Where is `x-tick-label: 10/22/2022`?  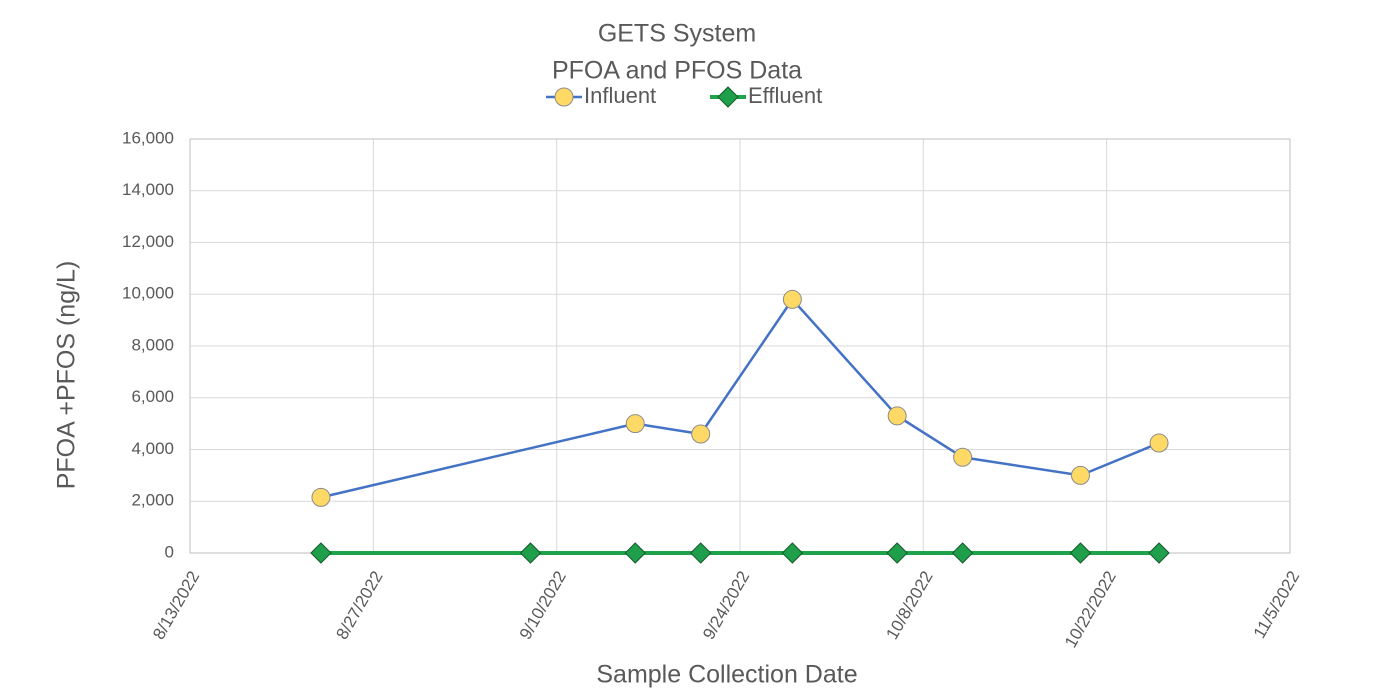
x-tick-label: 10/22/2022 is located at coordinates (1090, 609).